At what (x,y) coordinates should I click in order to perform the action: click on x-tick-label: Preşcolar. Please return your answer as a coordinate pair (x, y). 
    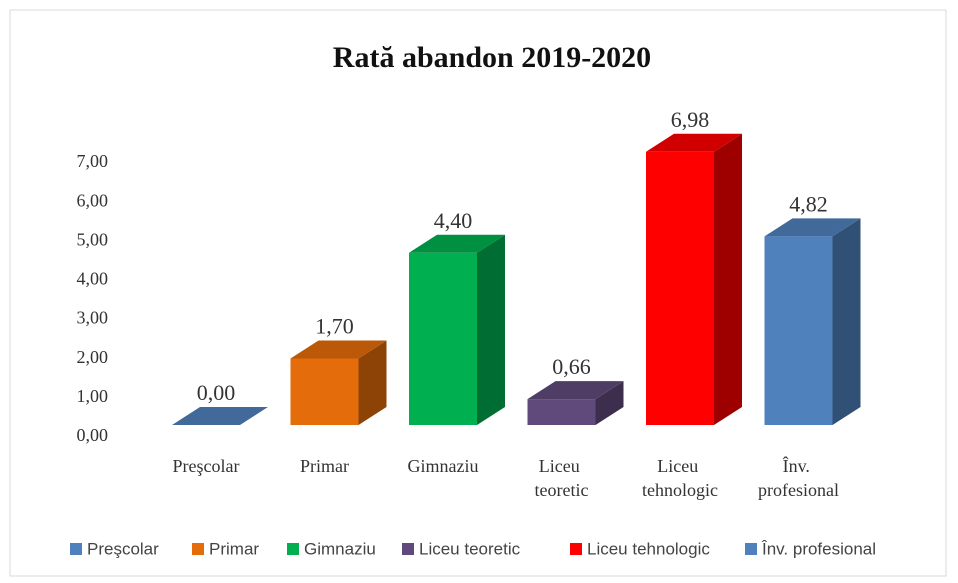
    Looking at the image, I should click on (206, 466).